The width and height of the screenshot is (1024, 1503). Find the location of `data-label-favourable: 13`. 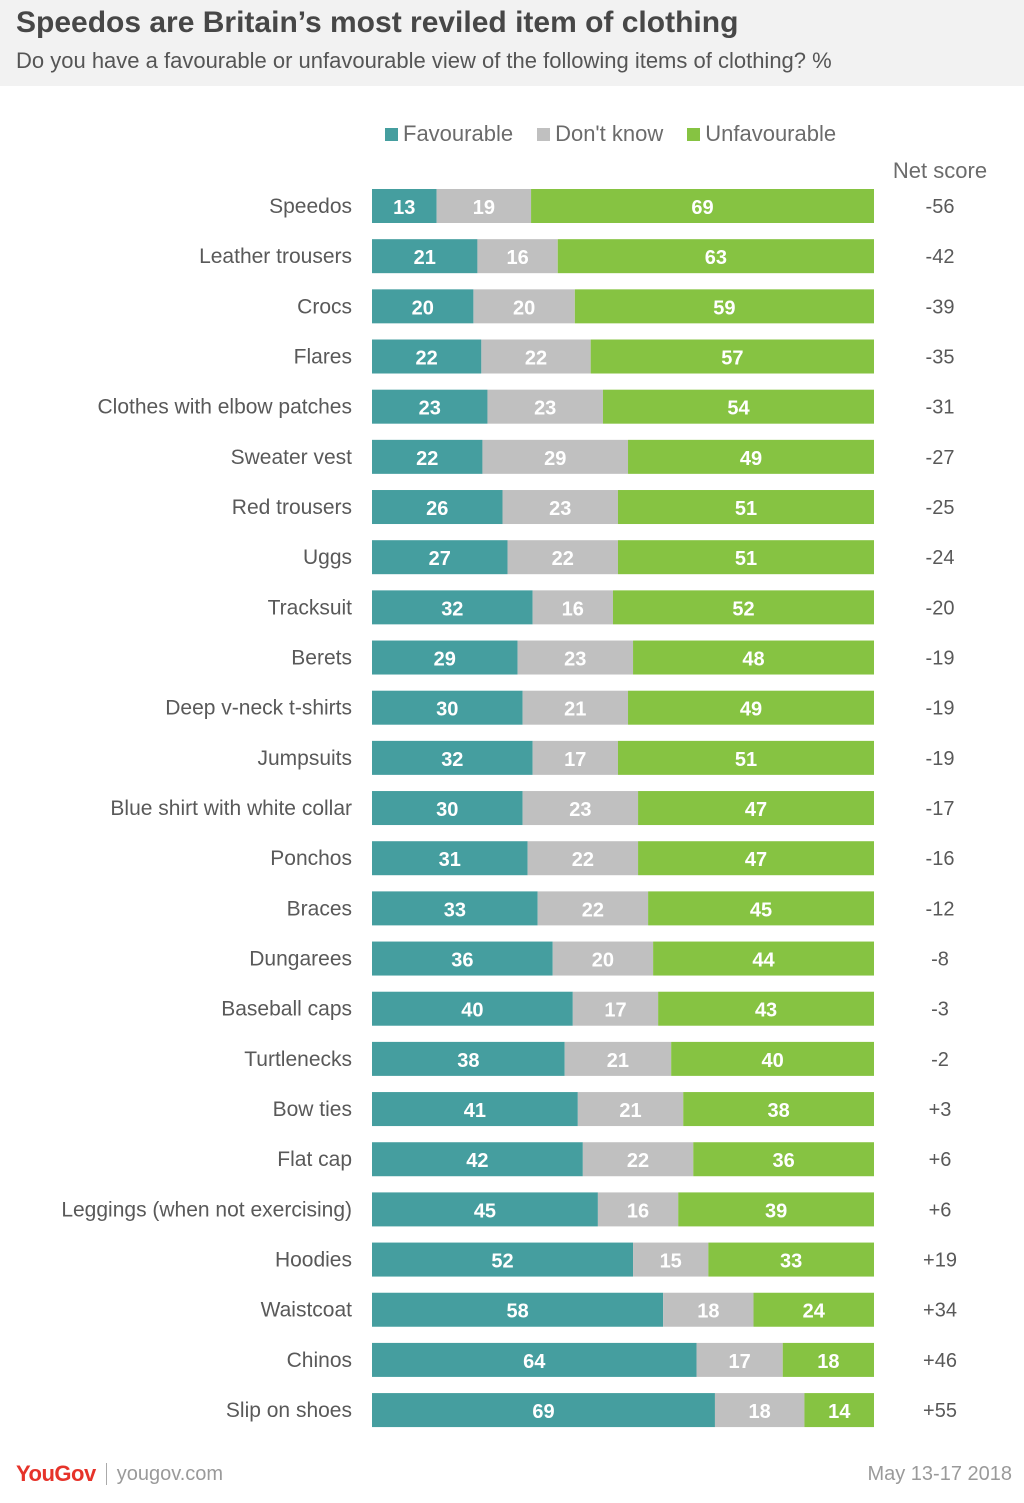

data-label-favourable: 13 is located at coordinates (404, 208).